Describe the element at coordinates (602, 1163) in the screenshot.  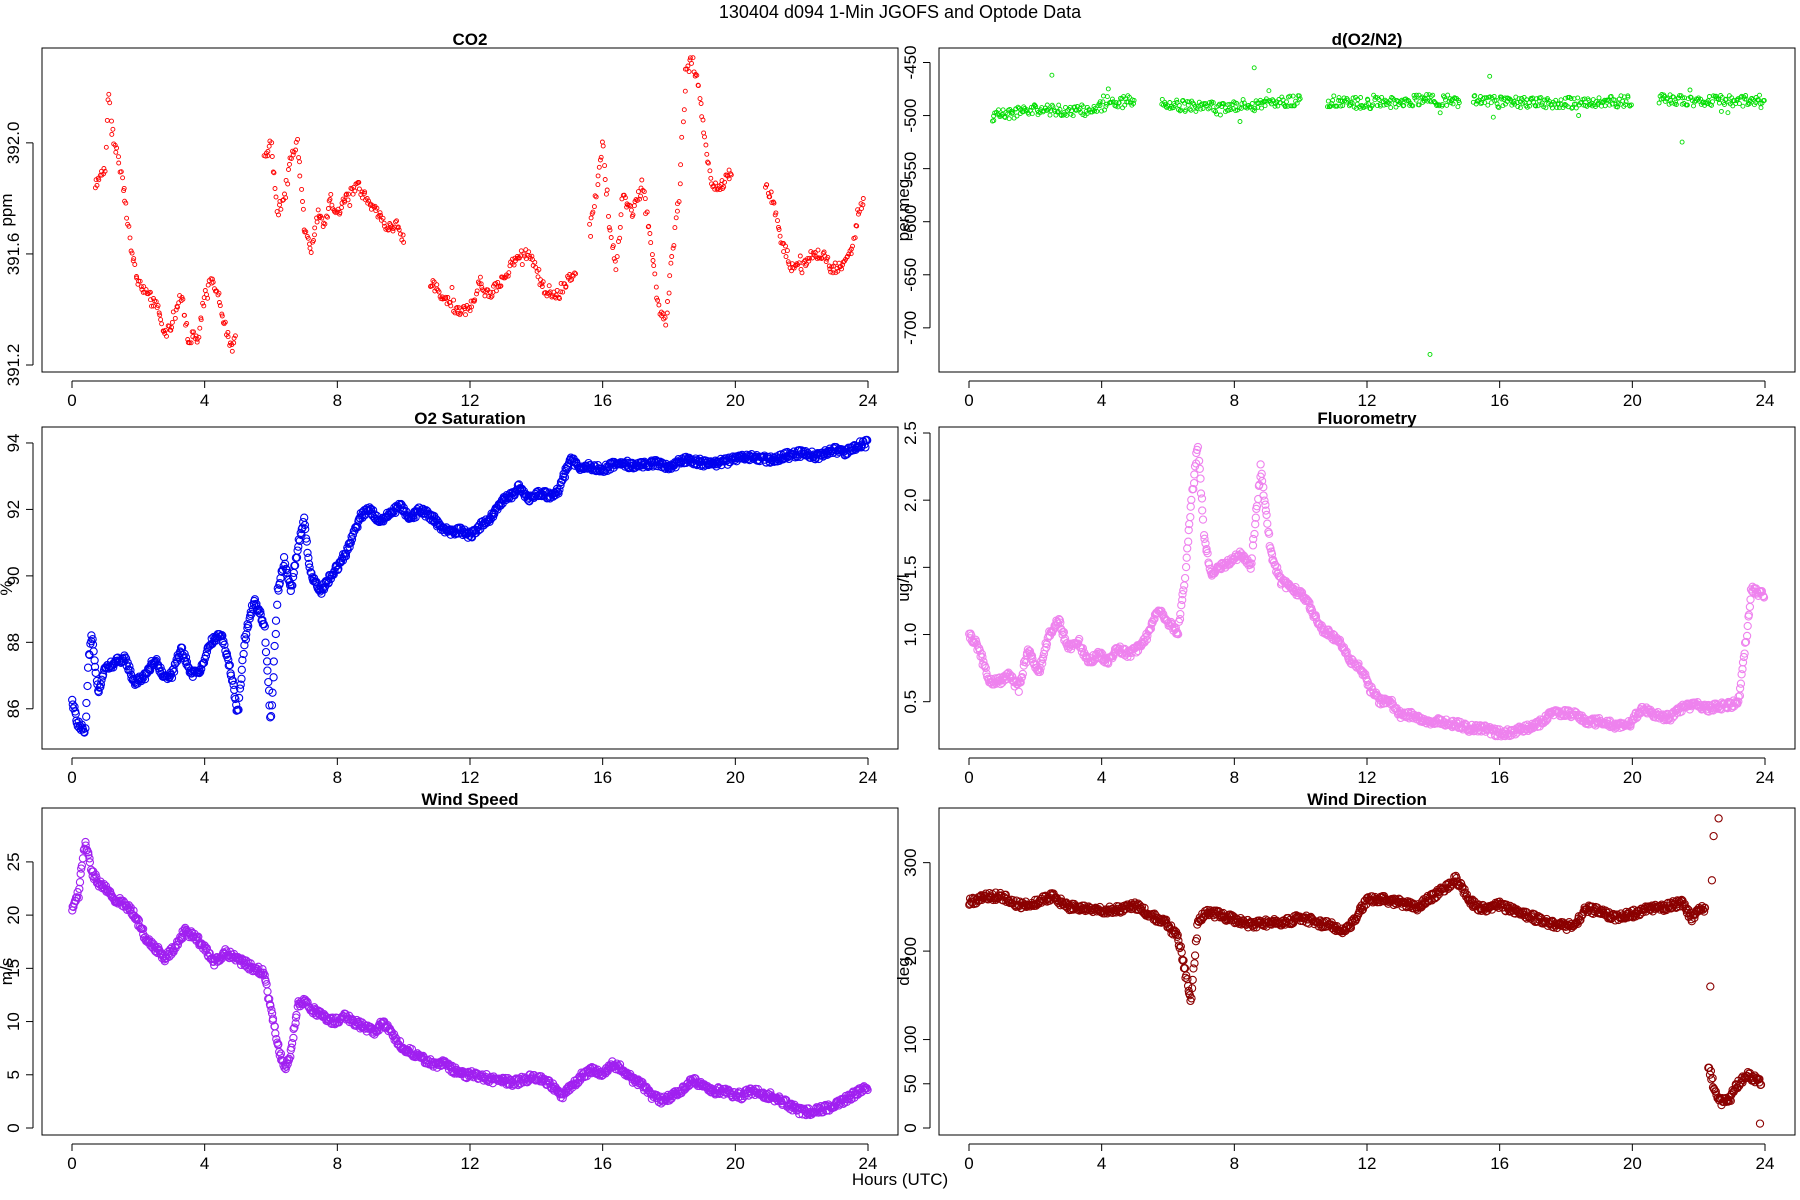
I see `wind-speed-x-tick-label: 16` at that location.